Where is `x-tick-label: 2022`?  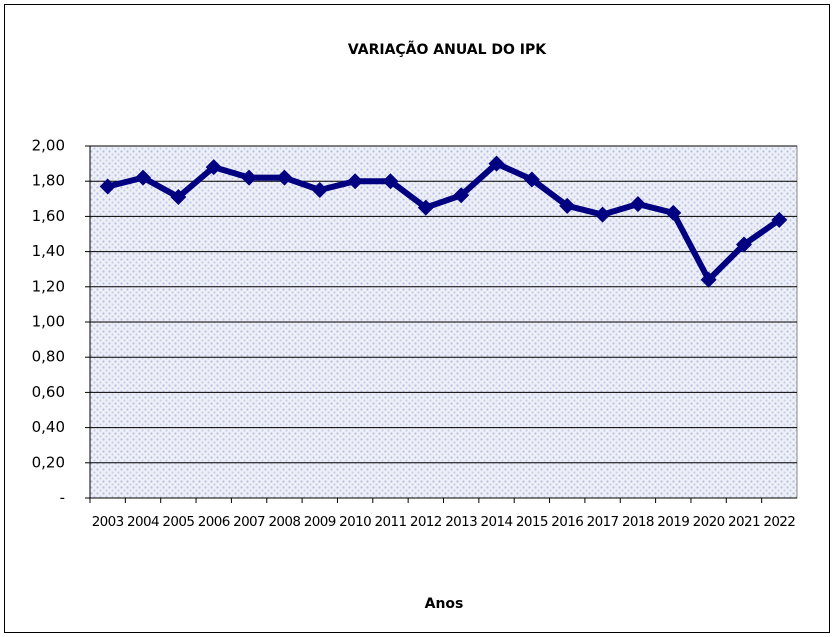
x-tick-label: 2022 is located at coordinates (779, 522).